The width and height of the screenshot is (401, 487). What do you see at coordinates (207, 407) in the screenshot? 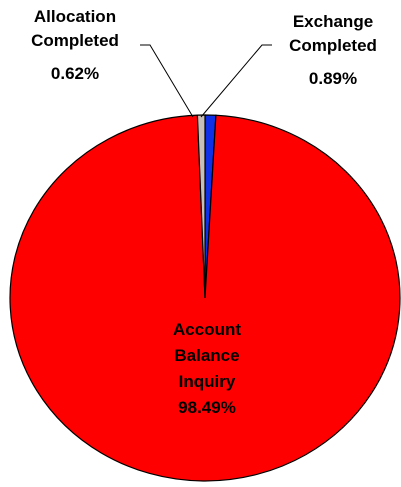
I see `slice-value-label: 98.49%` at bounding box center [207, 407].